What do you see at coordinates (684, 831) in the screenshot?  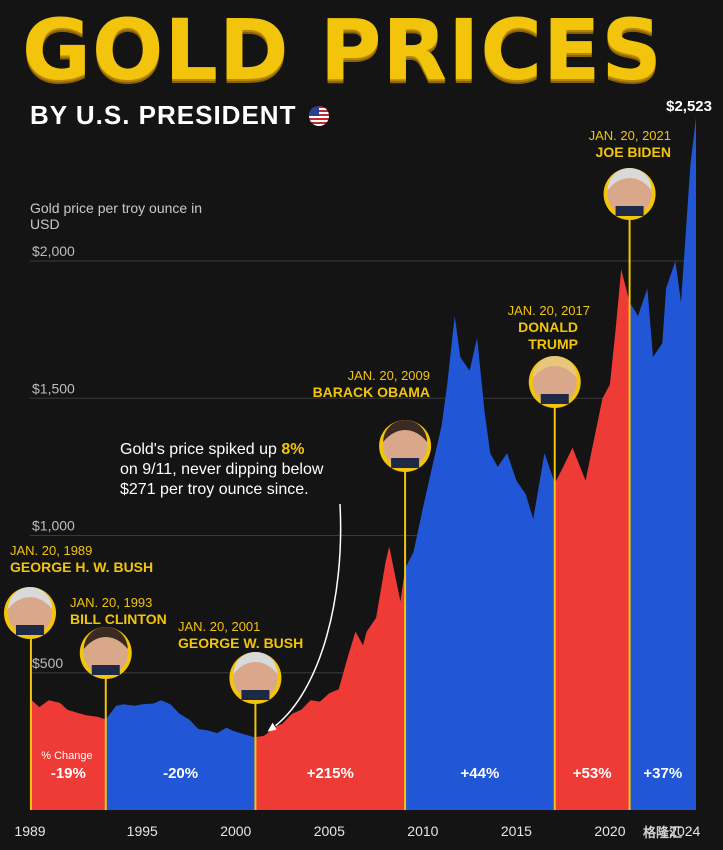 I see `x-tick-label: 2024` at bounding box center [684, 831].